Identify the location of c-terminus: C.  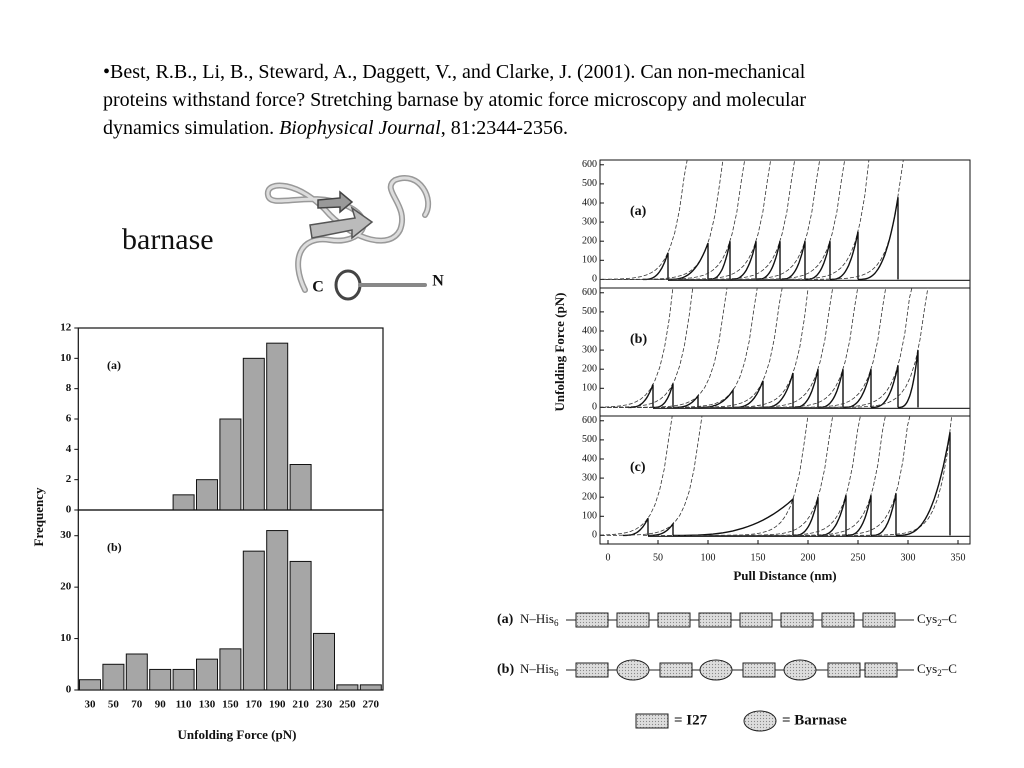
(318, 287).